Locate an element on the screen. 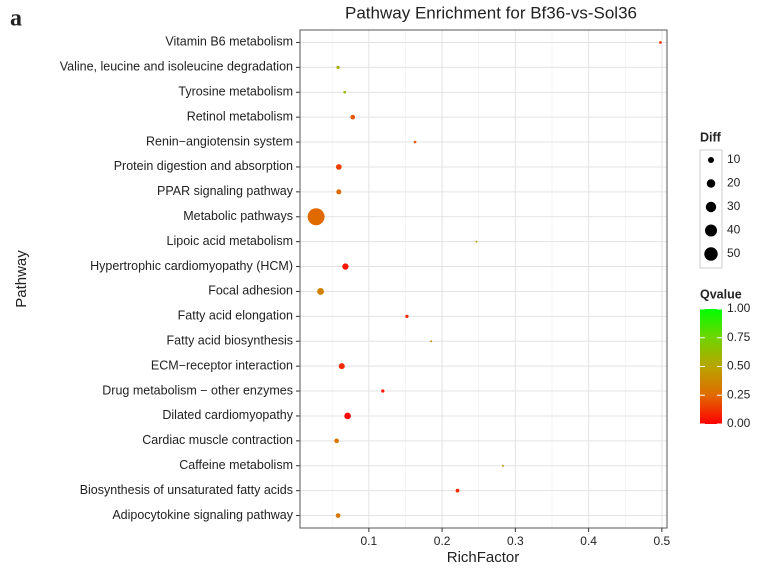 The height and width of the screenshot is (572, 758). x-tick-label: 0.1 is located at coordinates (369, 541).